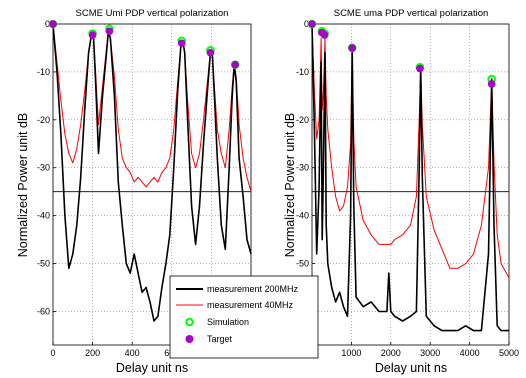 This screenshot has width=526, height=378. Describe the element at coordinates (152, 13) in the screenshot. I see `chart-title: SCME Umi PDP vertical polarization` at that location.